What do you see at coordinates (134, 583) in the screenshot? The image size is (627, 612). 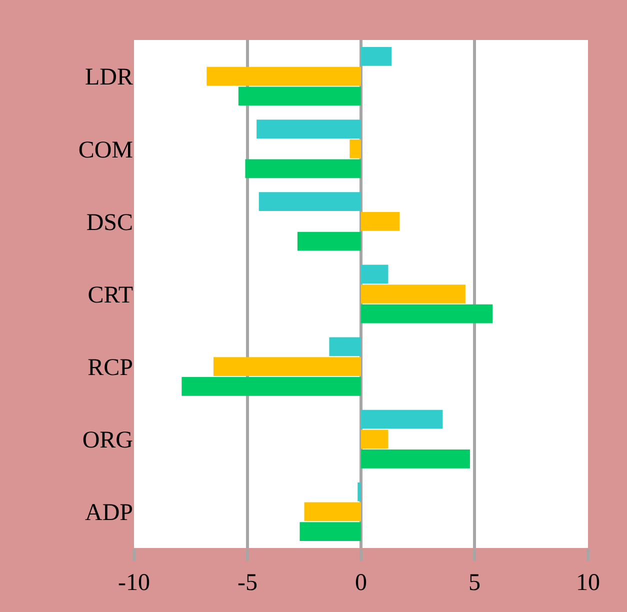 I see `x-tick-label: -10` at bounding box center [134, 583].